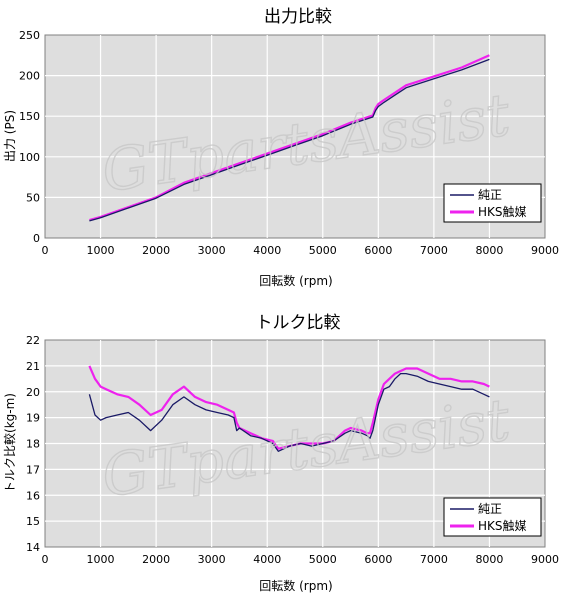 This screenshot has width=565, height=600. I want to click on torque-chart-title: トルク比較, so click(298, 323).